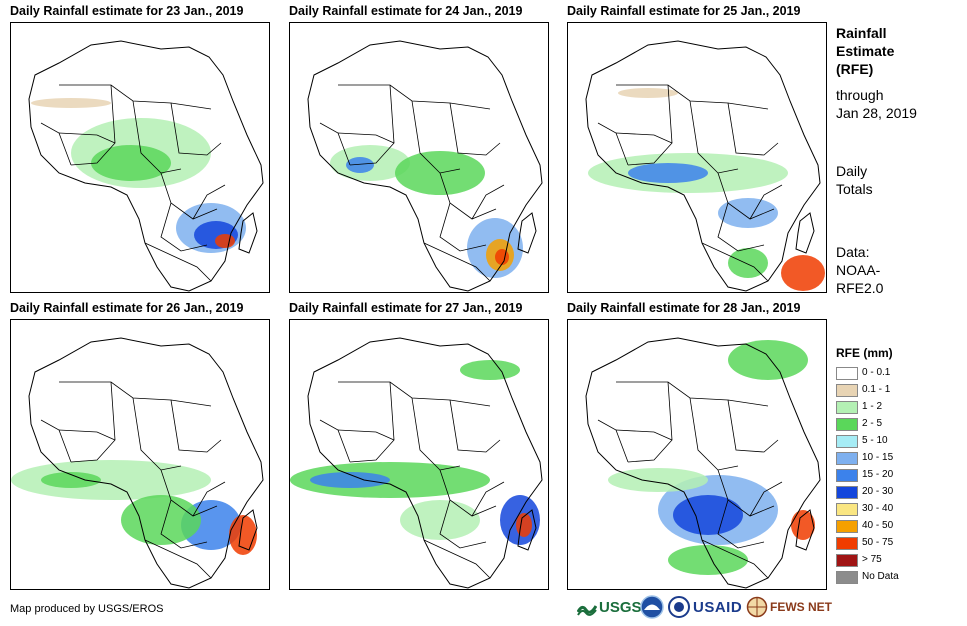  What do you see at coordinates (652, 607) in the screenshot?
I see `noaa-emblem-icon` at bounding box center [652, 607].